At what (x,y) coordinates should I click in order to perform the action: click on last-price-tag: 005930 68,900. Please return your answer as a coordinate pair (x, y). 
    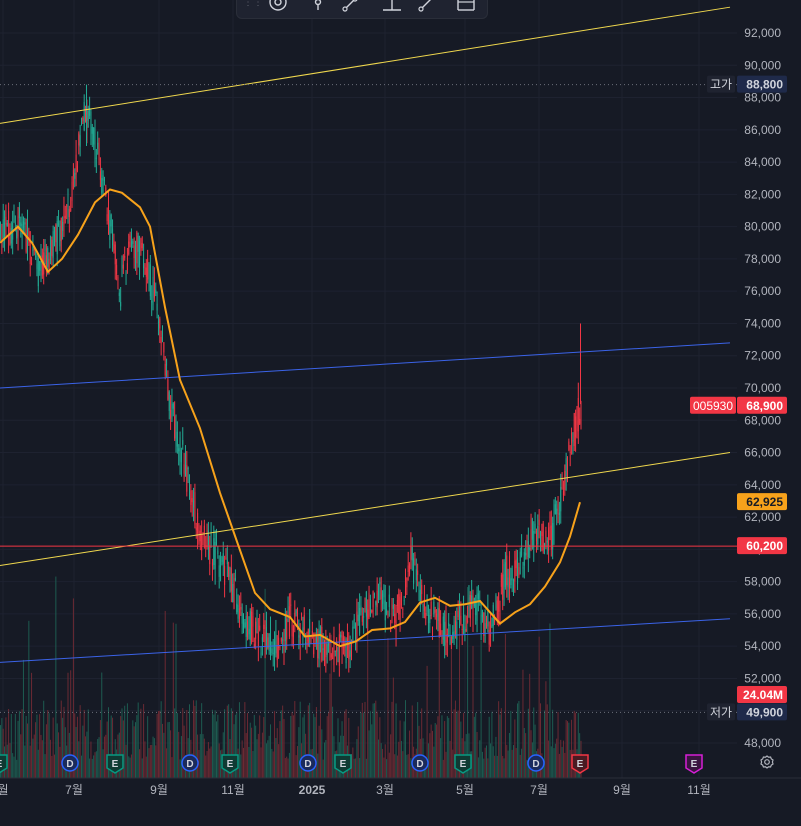
    Looking at the image, I should click on (738, 405).